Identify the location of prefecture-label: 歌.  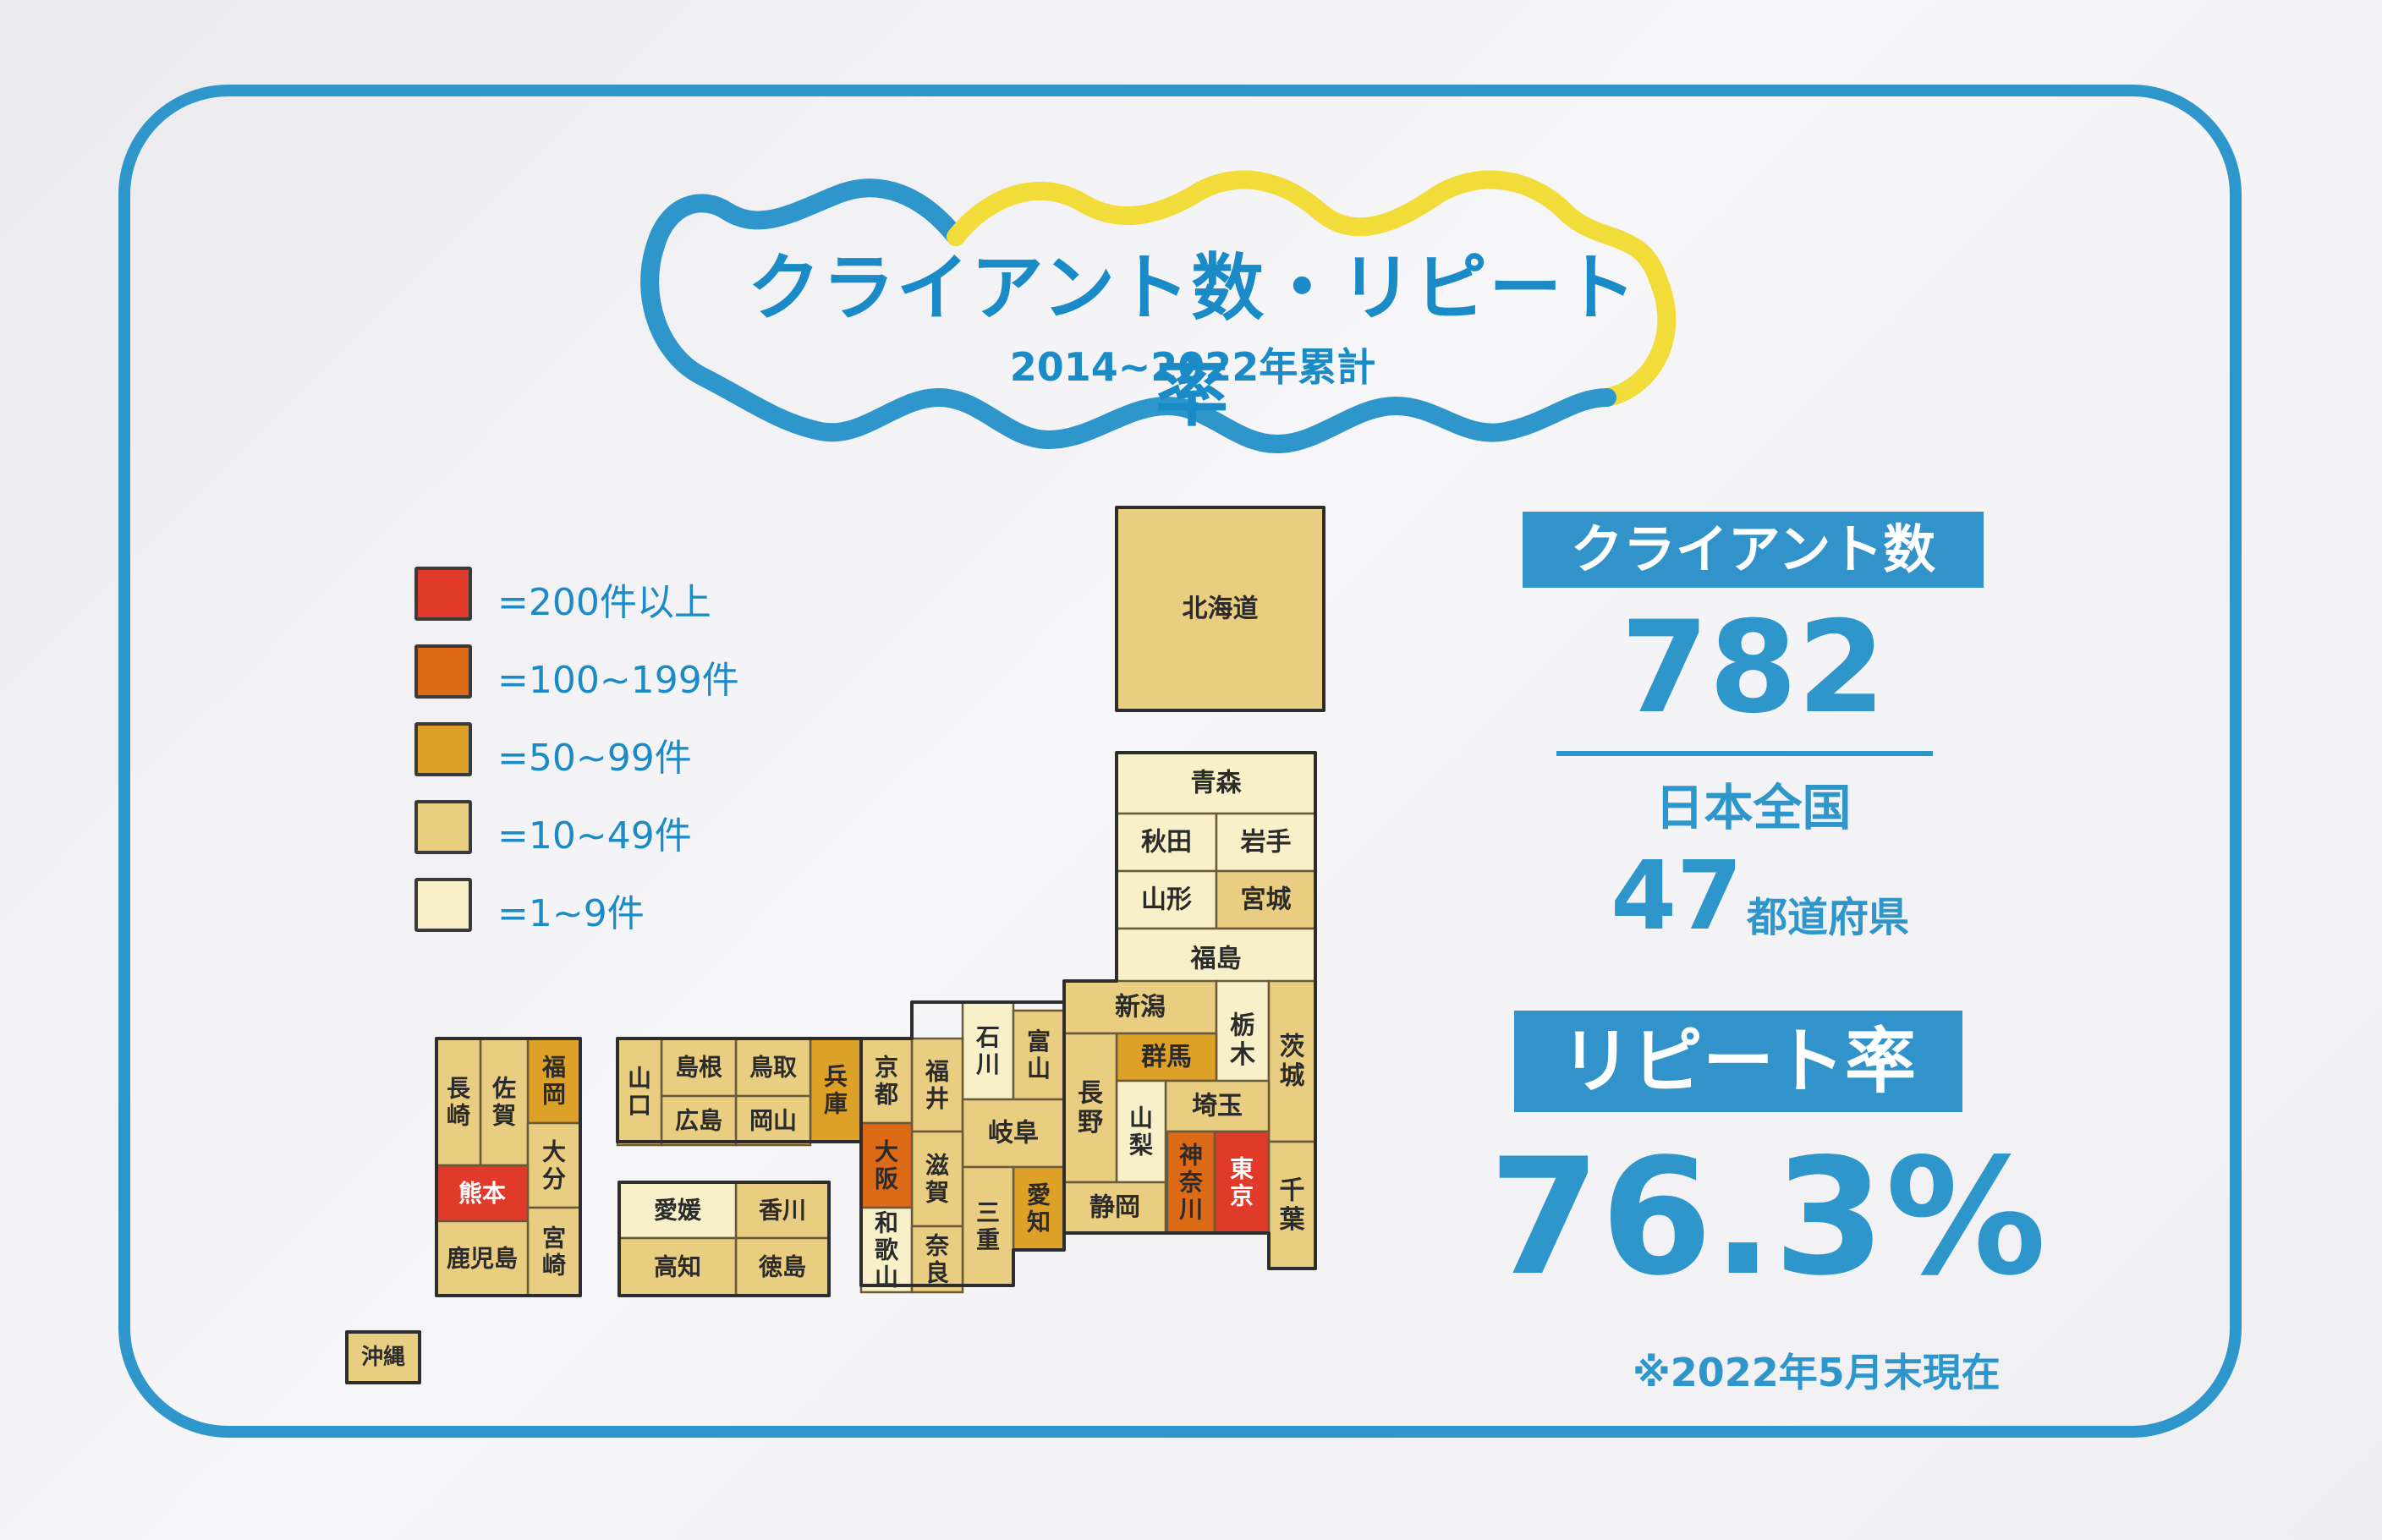
(887, 1250).